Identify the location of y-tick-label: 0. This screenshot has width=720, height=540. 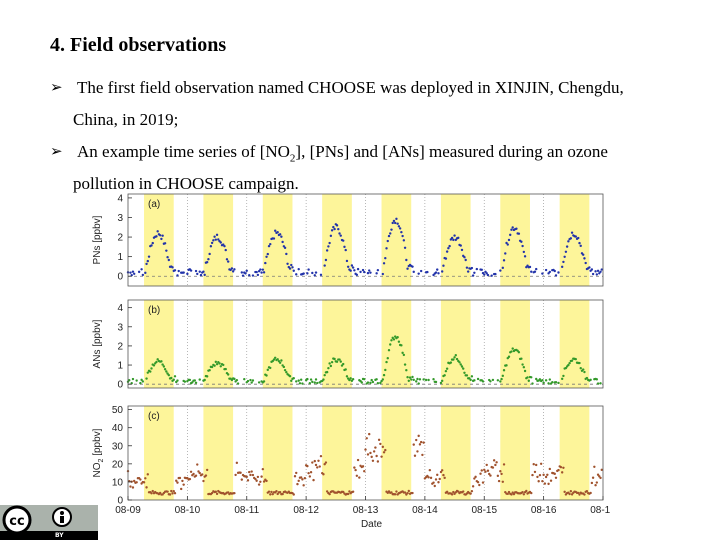
(120, 385).